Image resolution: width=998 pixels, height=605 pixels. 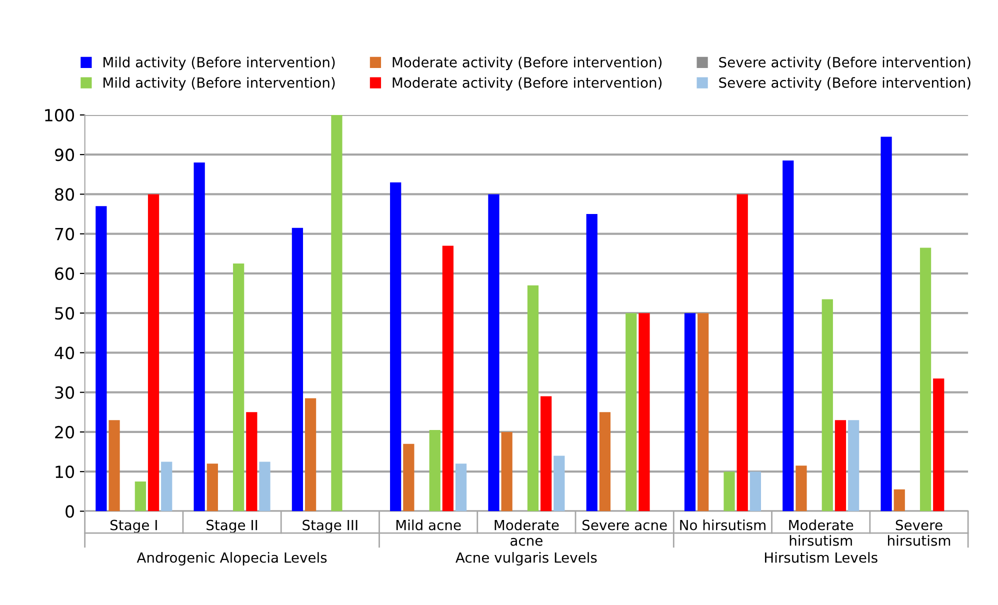 I want to click on y-tick-label: 30, so click(x=64, y=392).